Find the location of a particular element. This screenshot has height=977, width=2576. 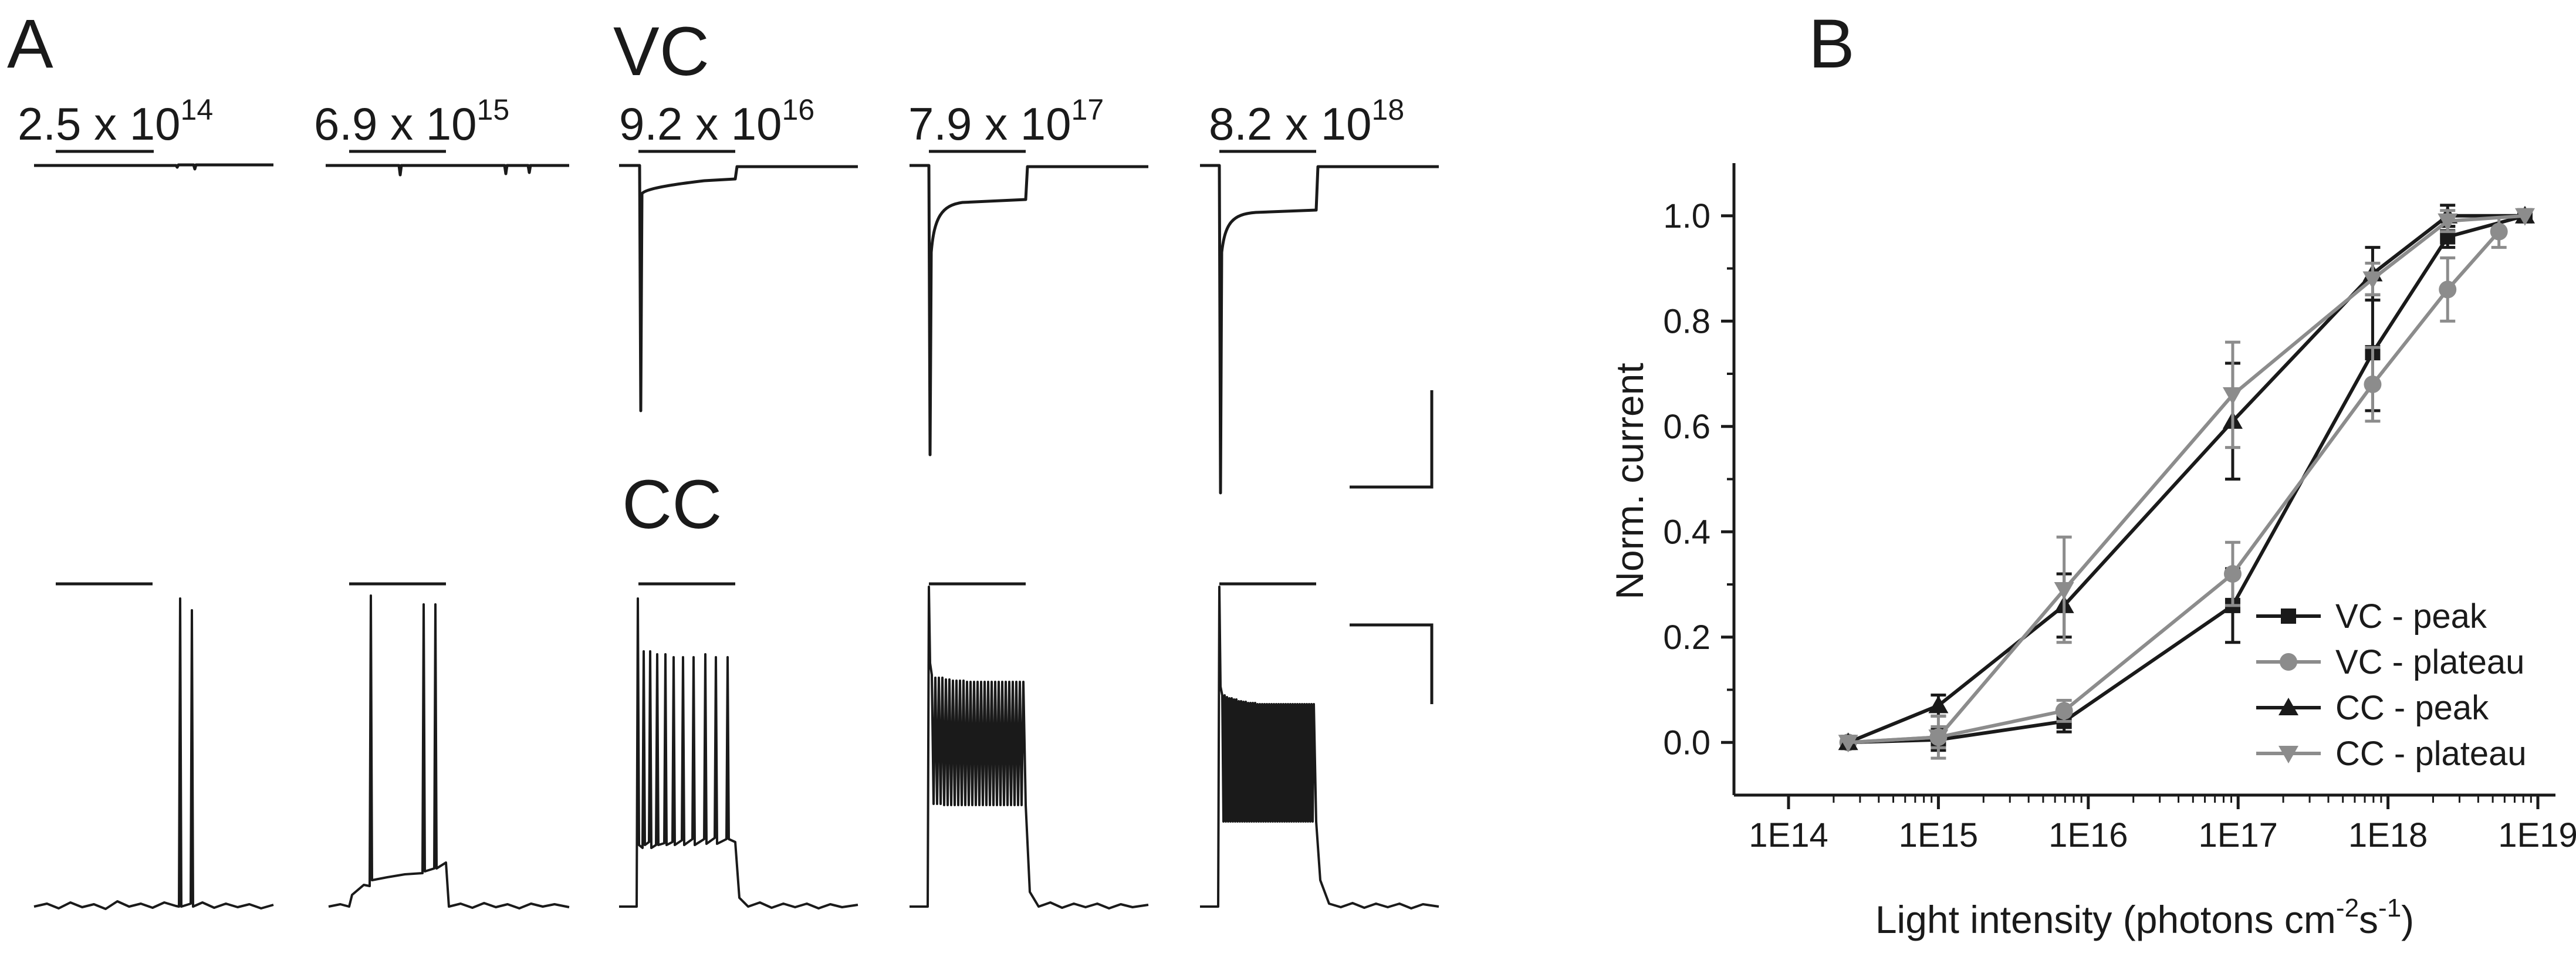

cc-label: CC is located at coordinates (672, 504).